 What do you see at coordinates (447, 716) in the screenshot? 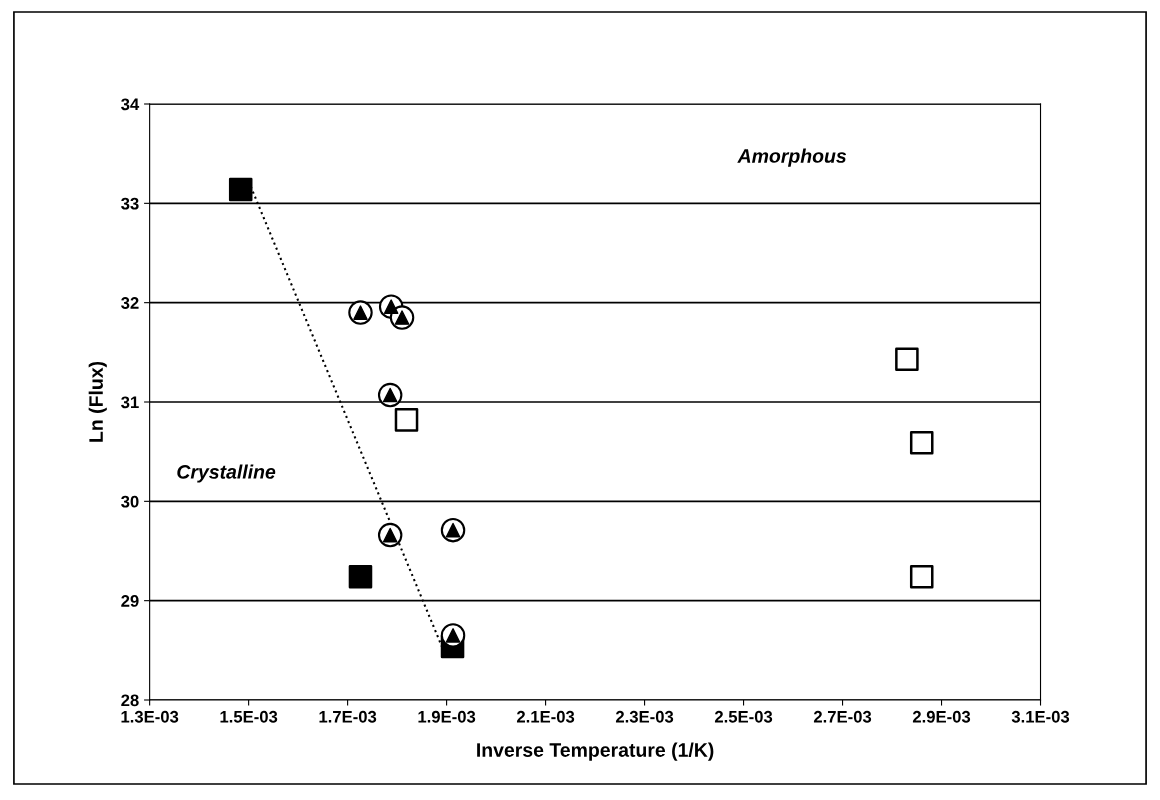
I see `x-tick-label: 1.9E-03` at bounding box center [447, 716].